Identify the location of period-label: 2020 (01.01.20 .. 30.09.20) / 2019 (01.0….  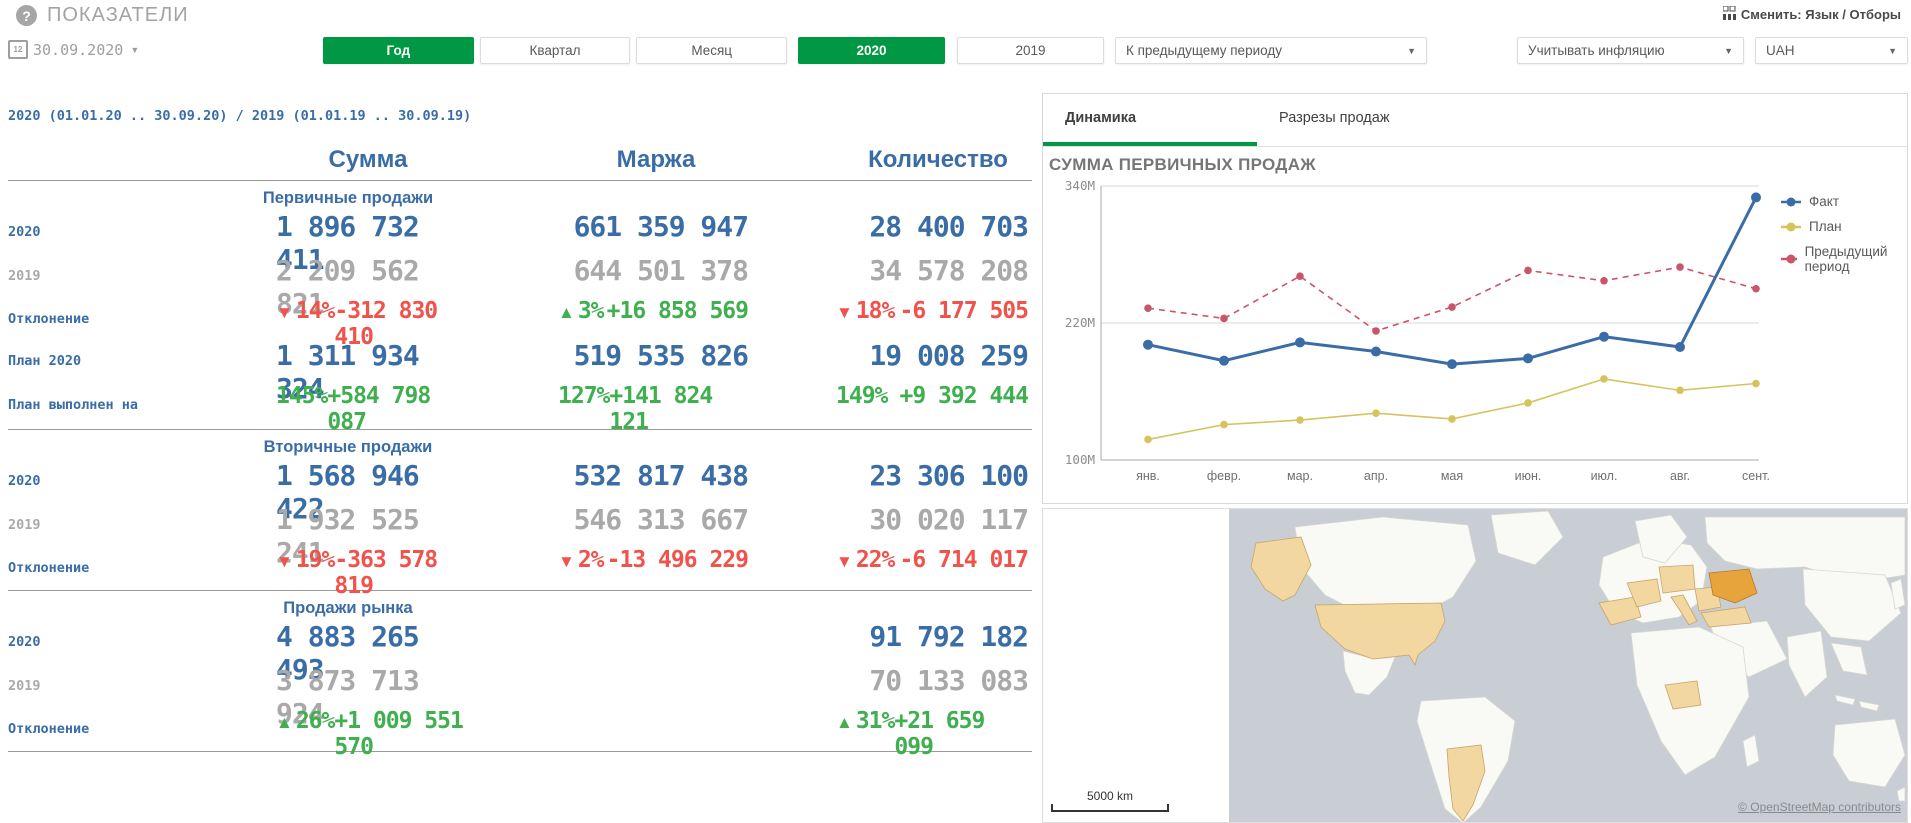
(240, 116).